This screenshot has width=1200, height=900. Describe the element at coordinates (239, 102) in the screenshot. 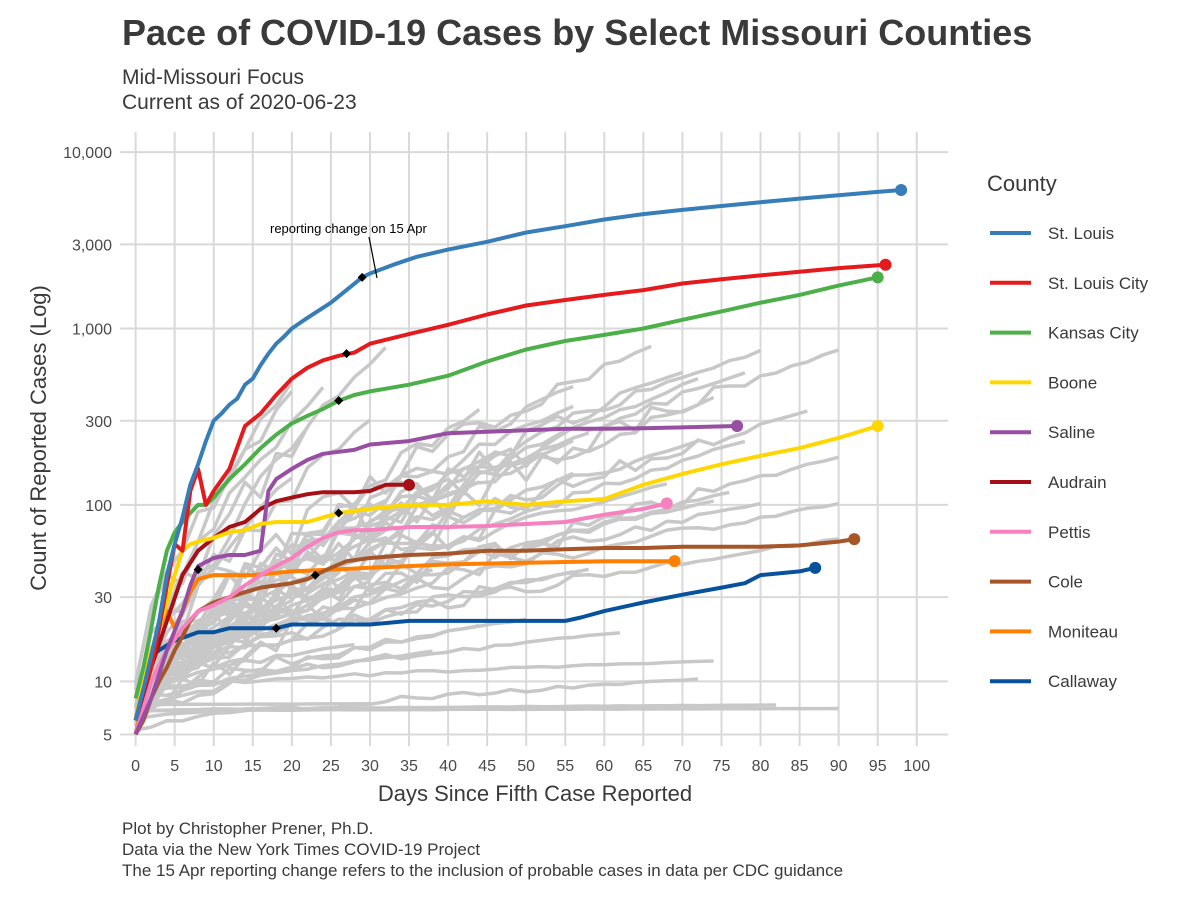

I see `subtitle-line-2: Current as of 2020-06-23` at that location.